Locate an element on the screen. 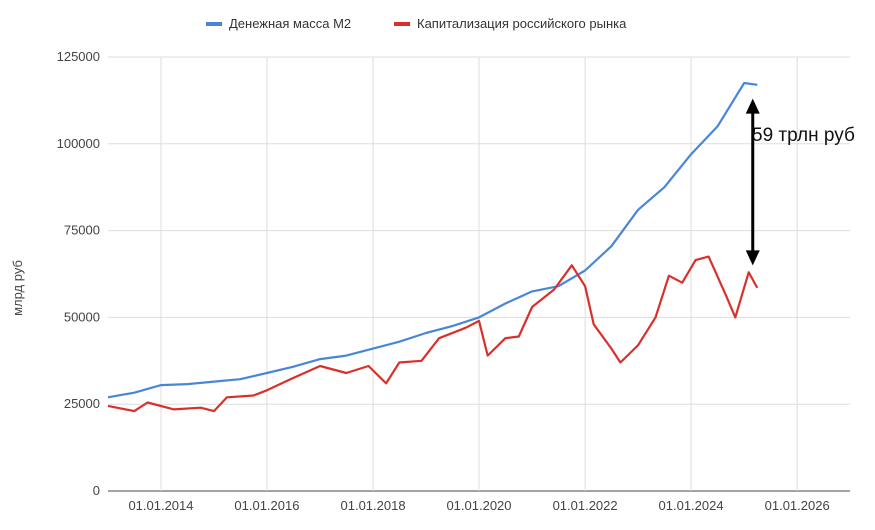  y-tick-label: 0 is located at coordinates (96, 490).